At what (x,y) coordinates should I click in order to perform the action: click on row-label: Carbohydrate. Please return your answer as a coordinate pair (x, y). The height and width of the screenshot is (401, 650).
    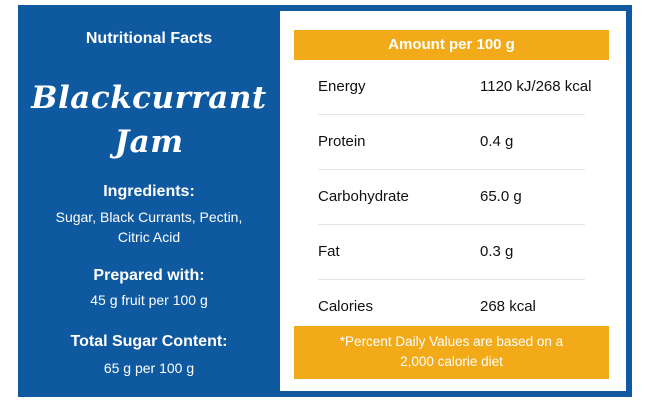
    Looking at the image, I should click on (363, 196).